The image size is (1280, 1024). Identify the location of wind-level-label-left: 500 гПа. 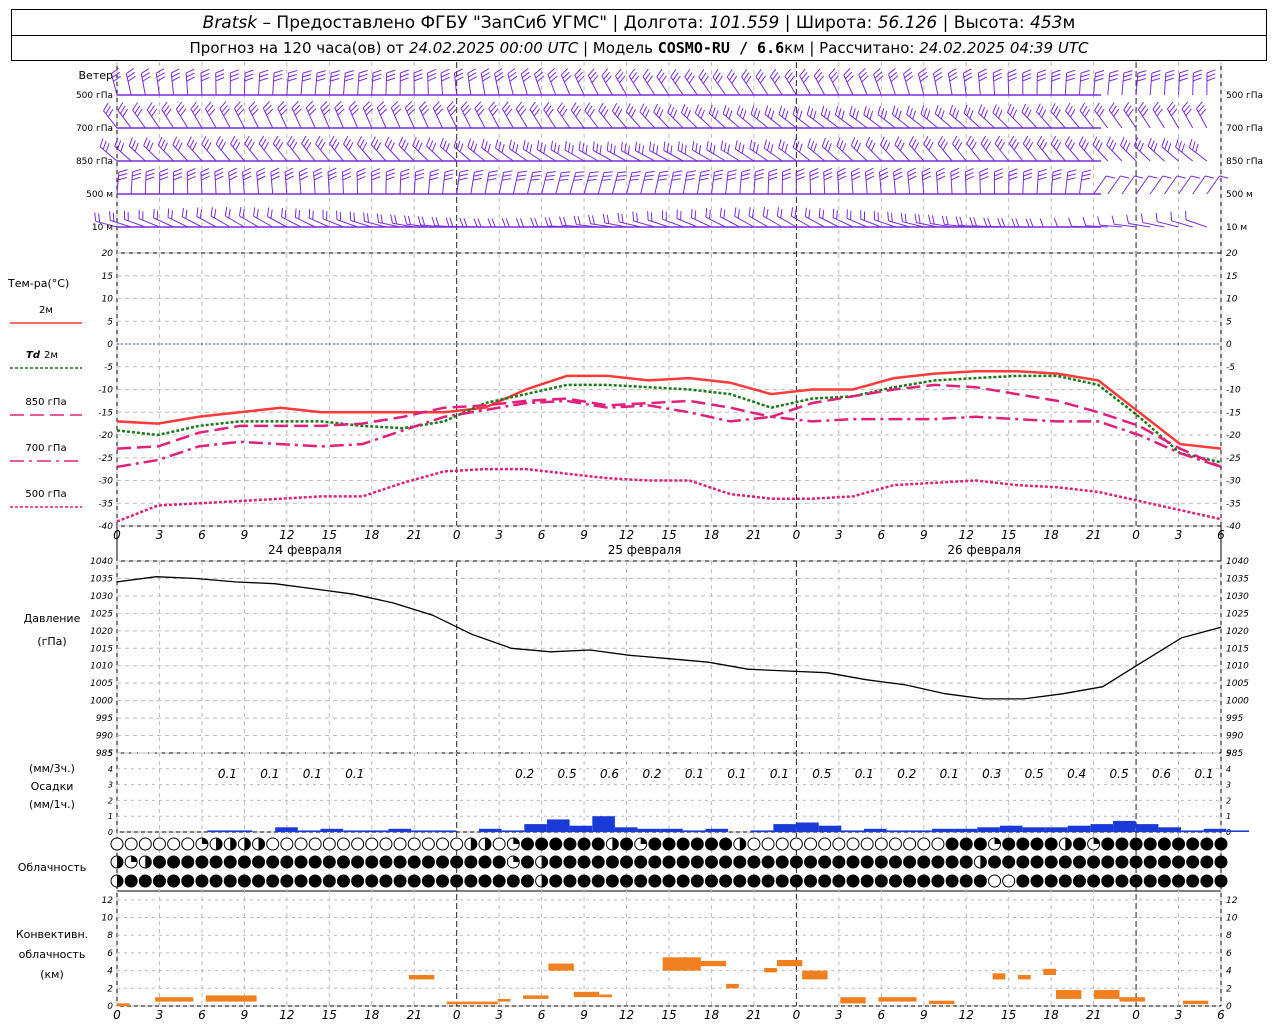
(94, 96).